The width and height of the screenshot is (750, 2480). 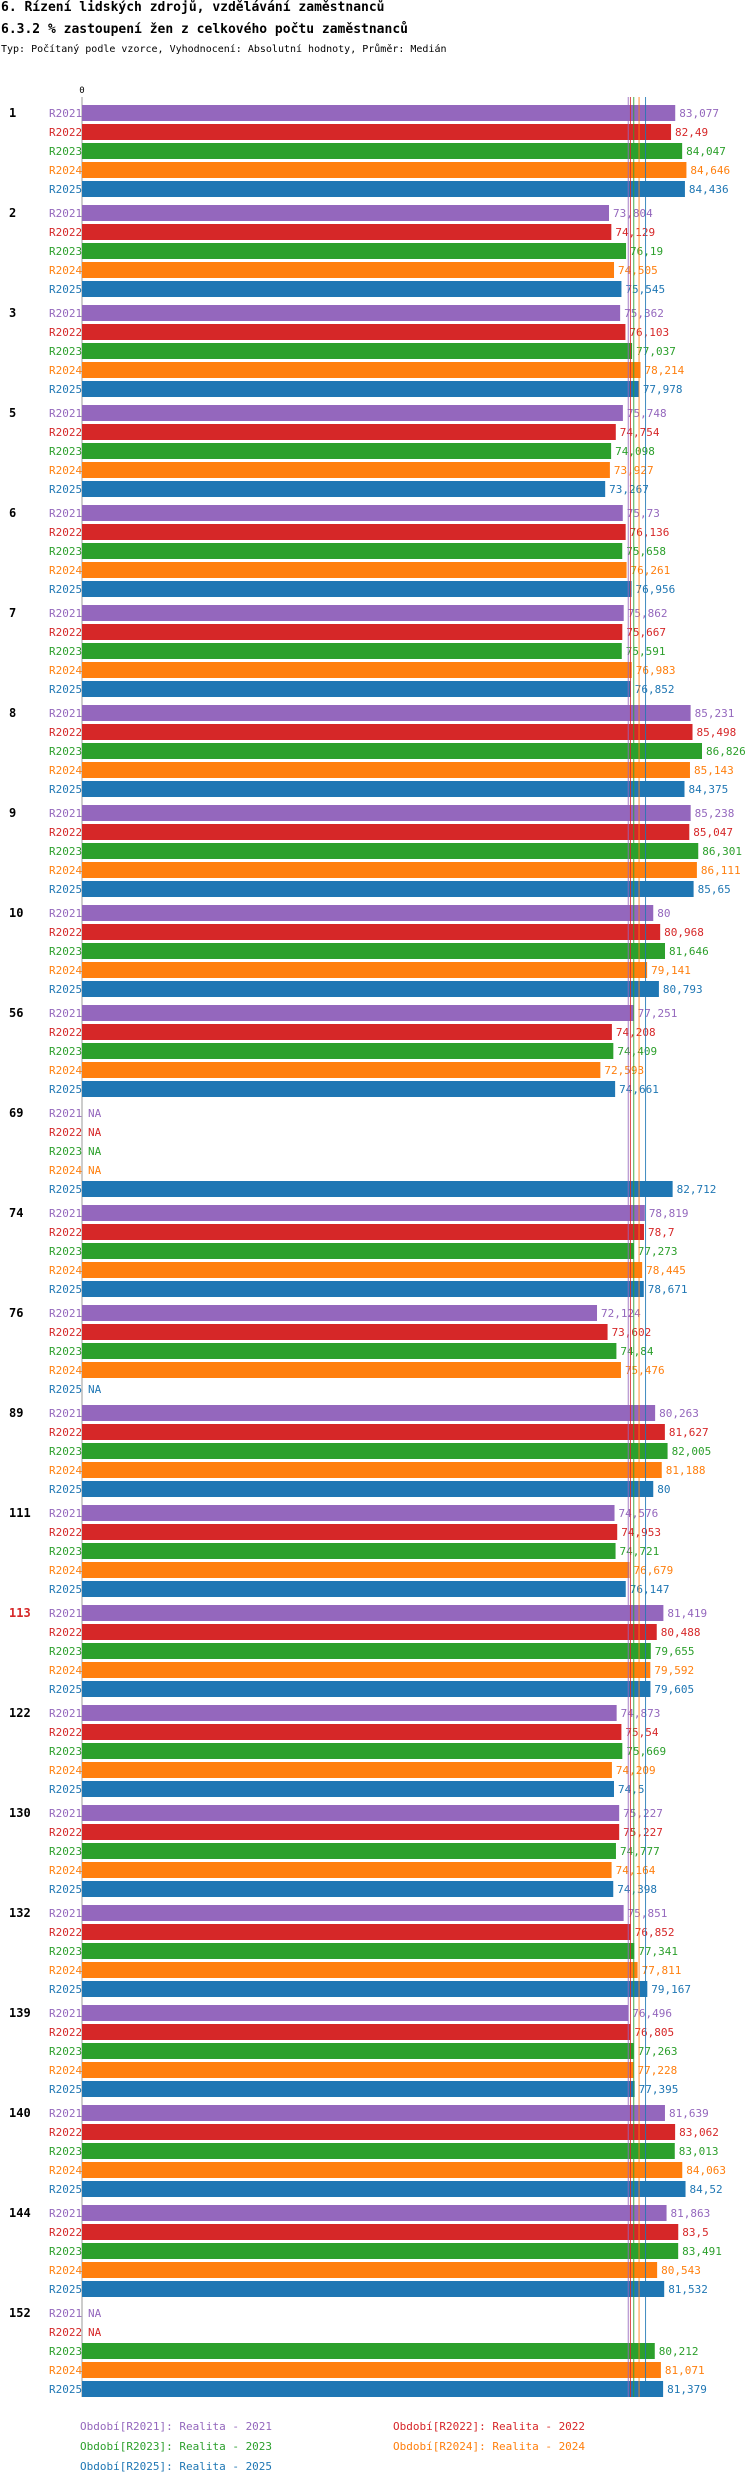 What do you see at coordinates (352, 1732) in the screenshot?
I see `bar-122-r2022` at bounding box center [352, 1732].